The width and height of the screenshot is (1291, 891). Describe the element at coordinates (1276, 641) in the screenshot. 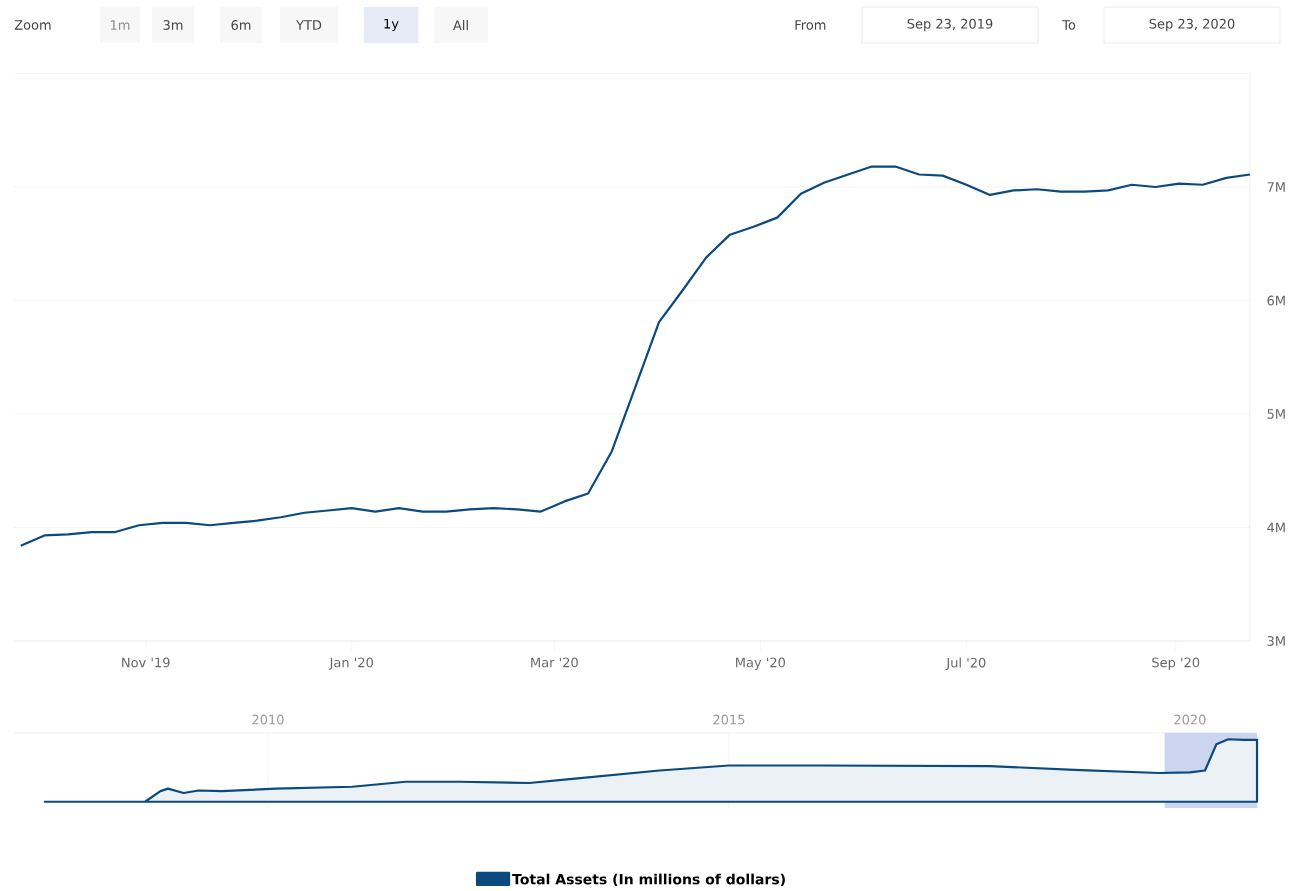

I see `y-tick-label: 3M` at that location.